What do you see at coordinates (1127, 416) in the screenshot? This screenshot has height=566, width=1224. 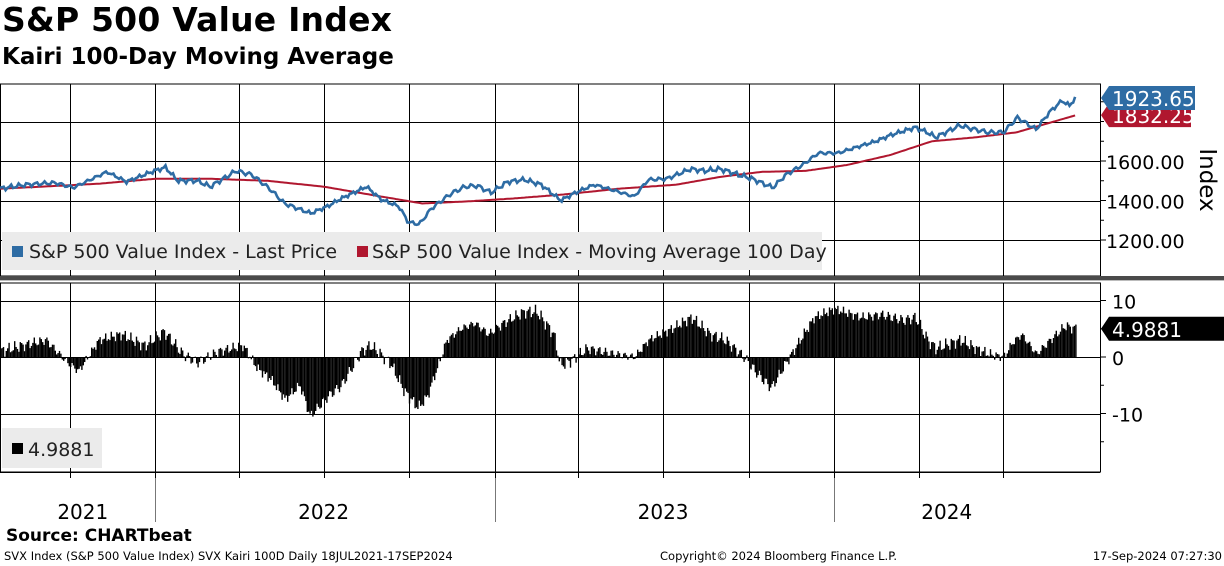 I see `kairi-y-tick-label: -10` at bounding box center [1127, 416].